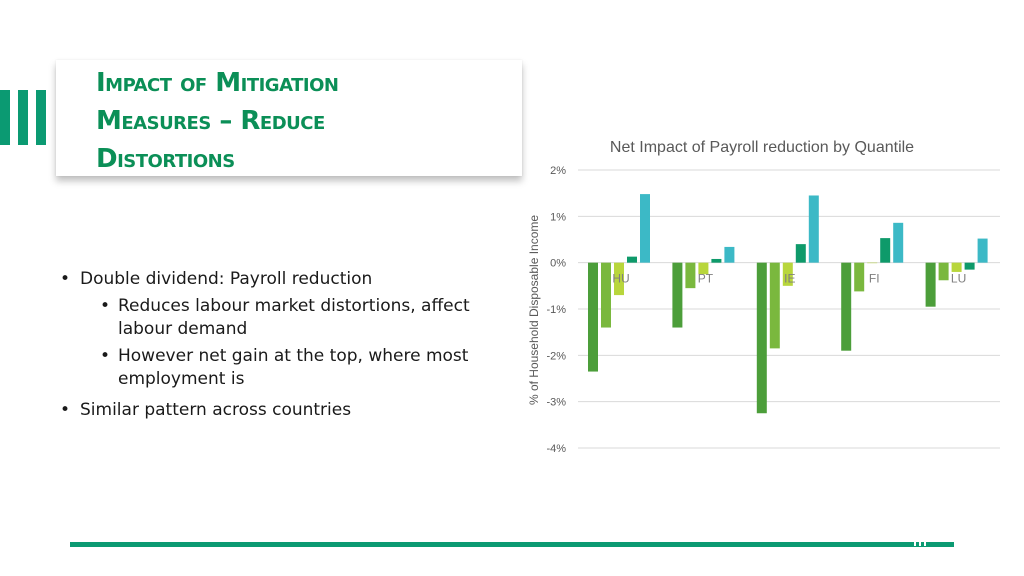 Image resolution: width=1024 pixels, height=576 pixels. What do you see at coordinates (165, 159) in the screenshot?
I see `title-line: Distortions` at bounding box center [165, 159].